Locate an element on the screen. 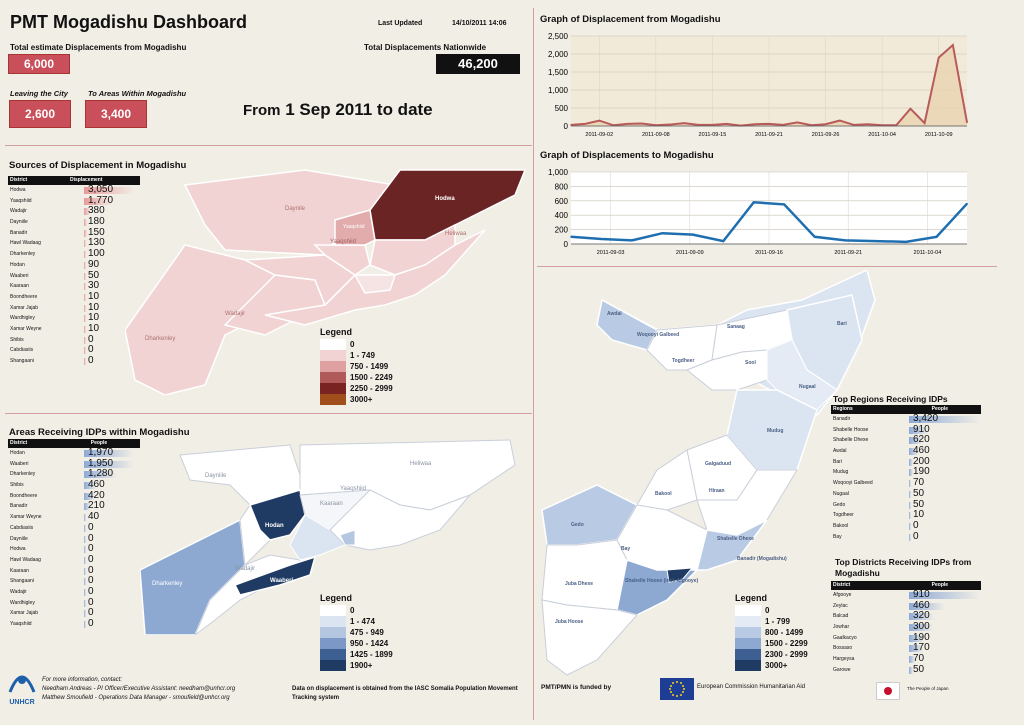 This screenshot has height=725, width=1024. legend-item: 1500 - 2249 is located at coordinates (356, 377).